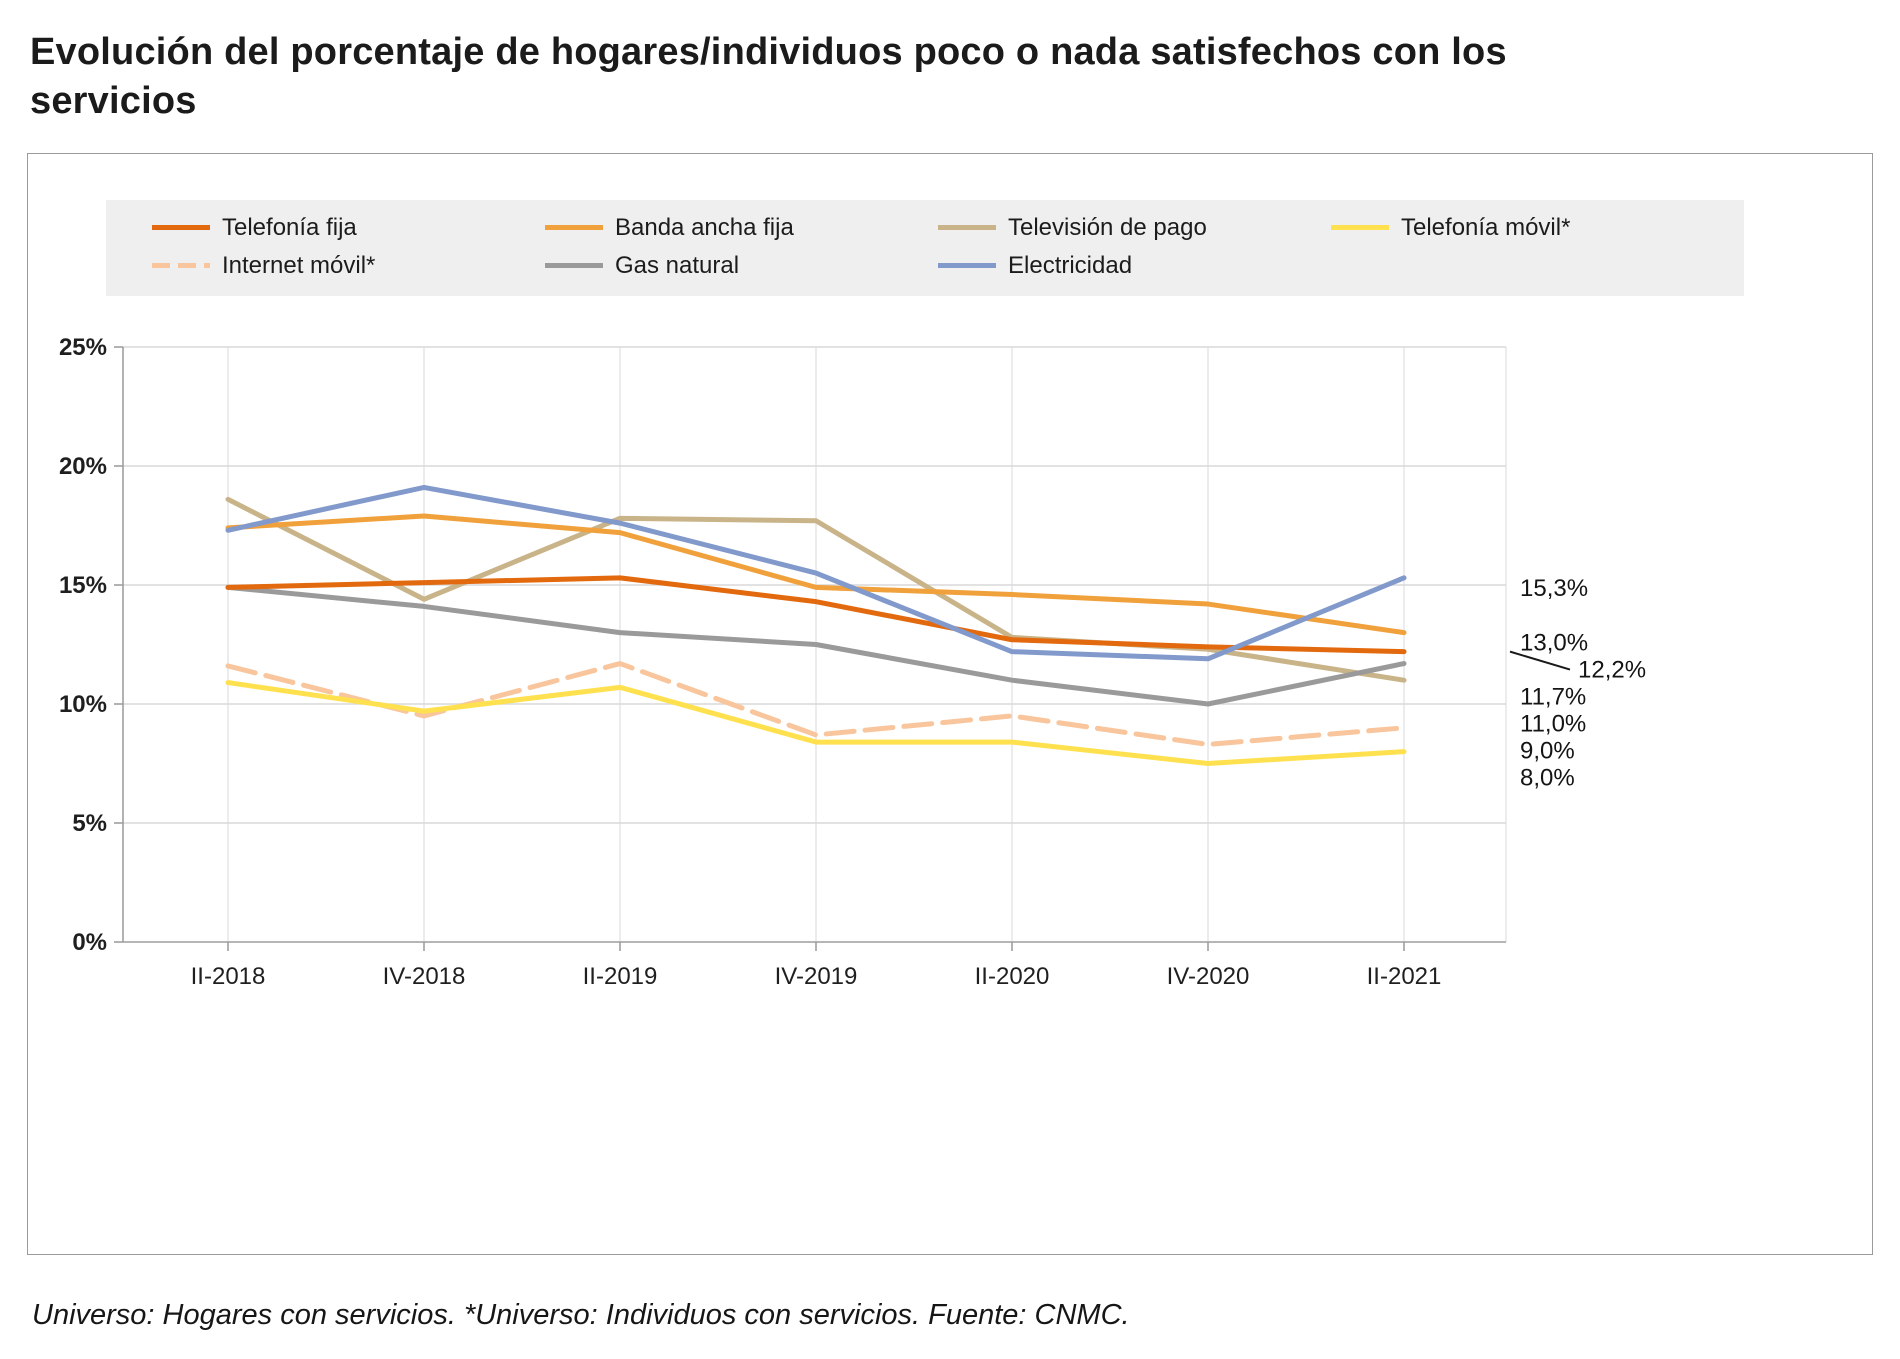  I want to click on x-axis-label: II-2019, so click(620, 976).